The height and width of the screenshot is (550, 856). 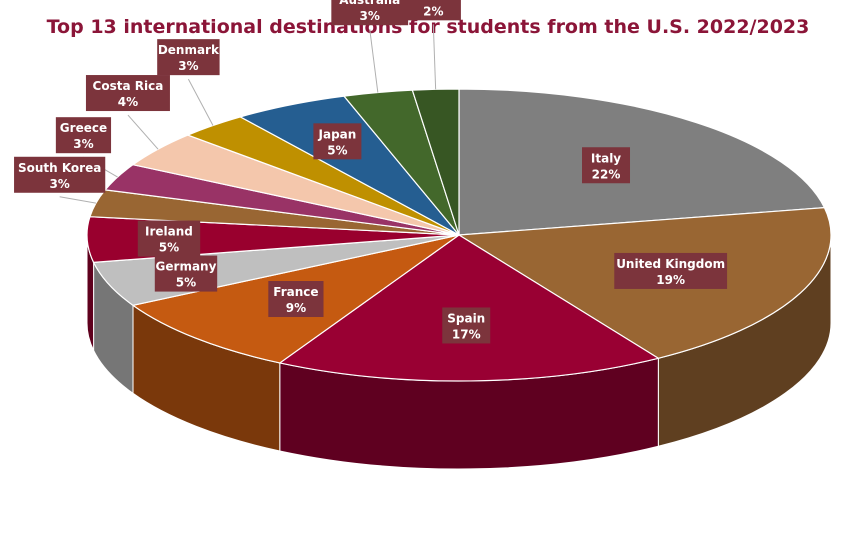 I want to click on label-name-mexico: Mexico, so click(x=433, y=1).